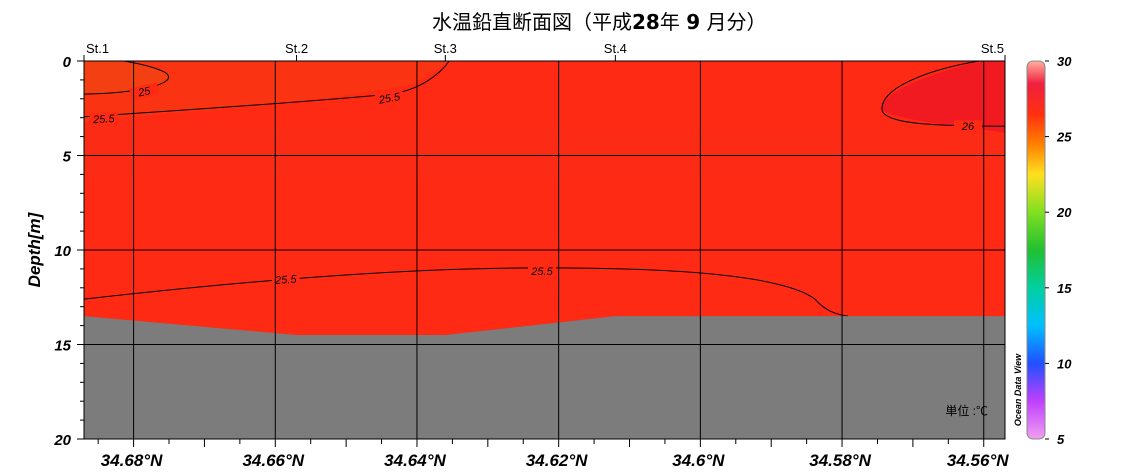 The height and width of the screenshot is (472, 1132). What do you see at coordinates (415, 460) in the screenshot?
I see `x-tick-label: 34.64°N` at bounding box center [415, 460].